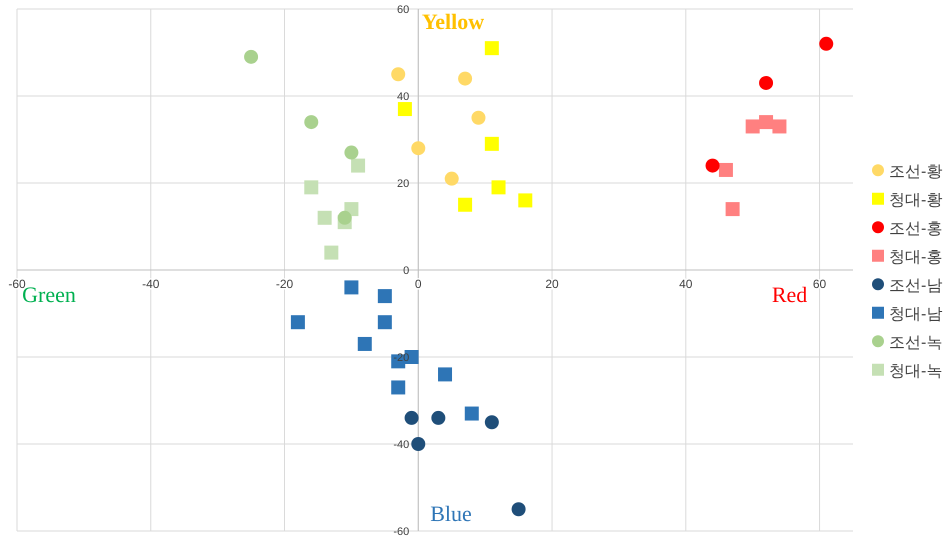 The image size is (947, 540). Describe the element at coordinates (401, 532) in the screenshot. I see `y-tick-label: -60` at that location.